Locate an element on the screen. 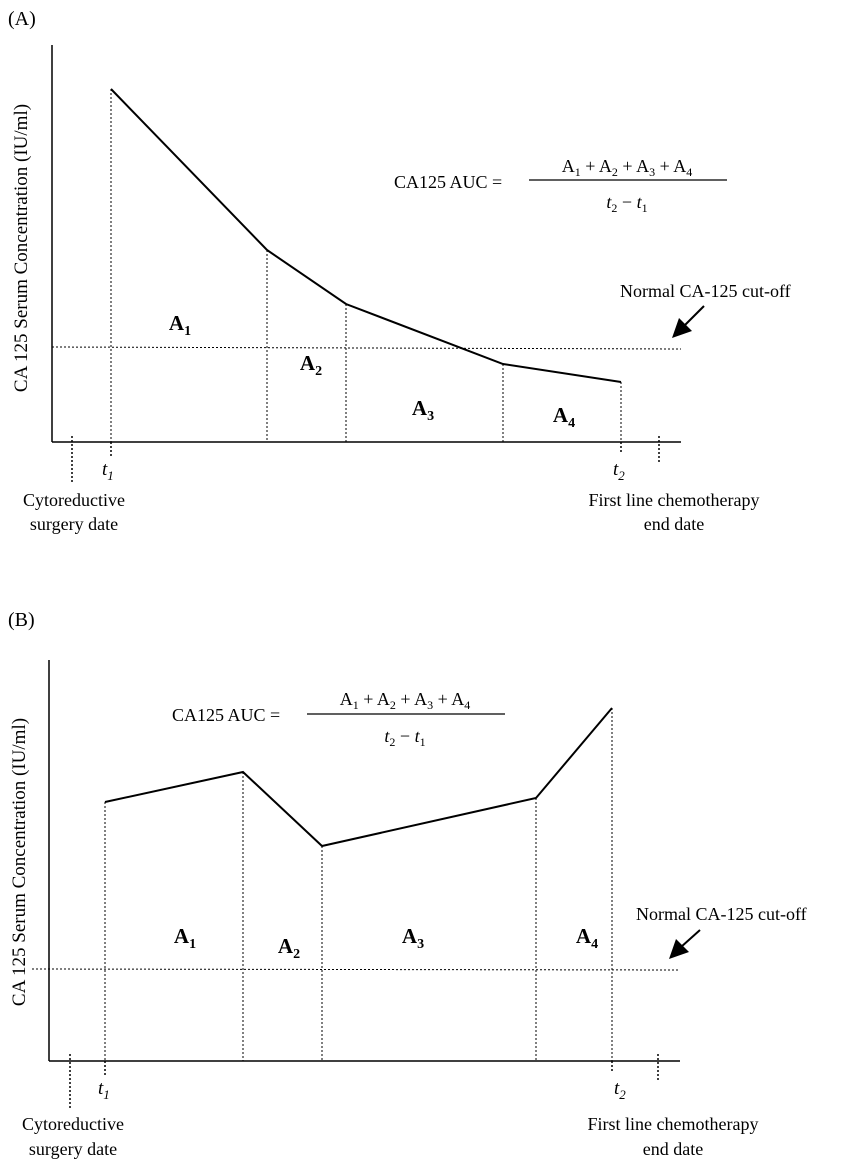  panel-b-formula-numerator: A1 + A2 + A3 + A4 is located at coordinates (405, 700).